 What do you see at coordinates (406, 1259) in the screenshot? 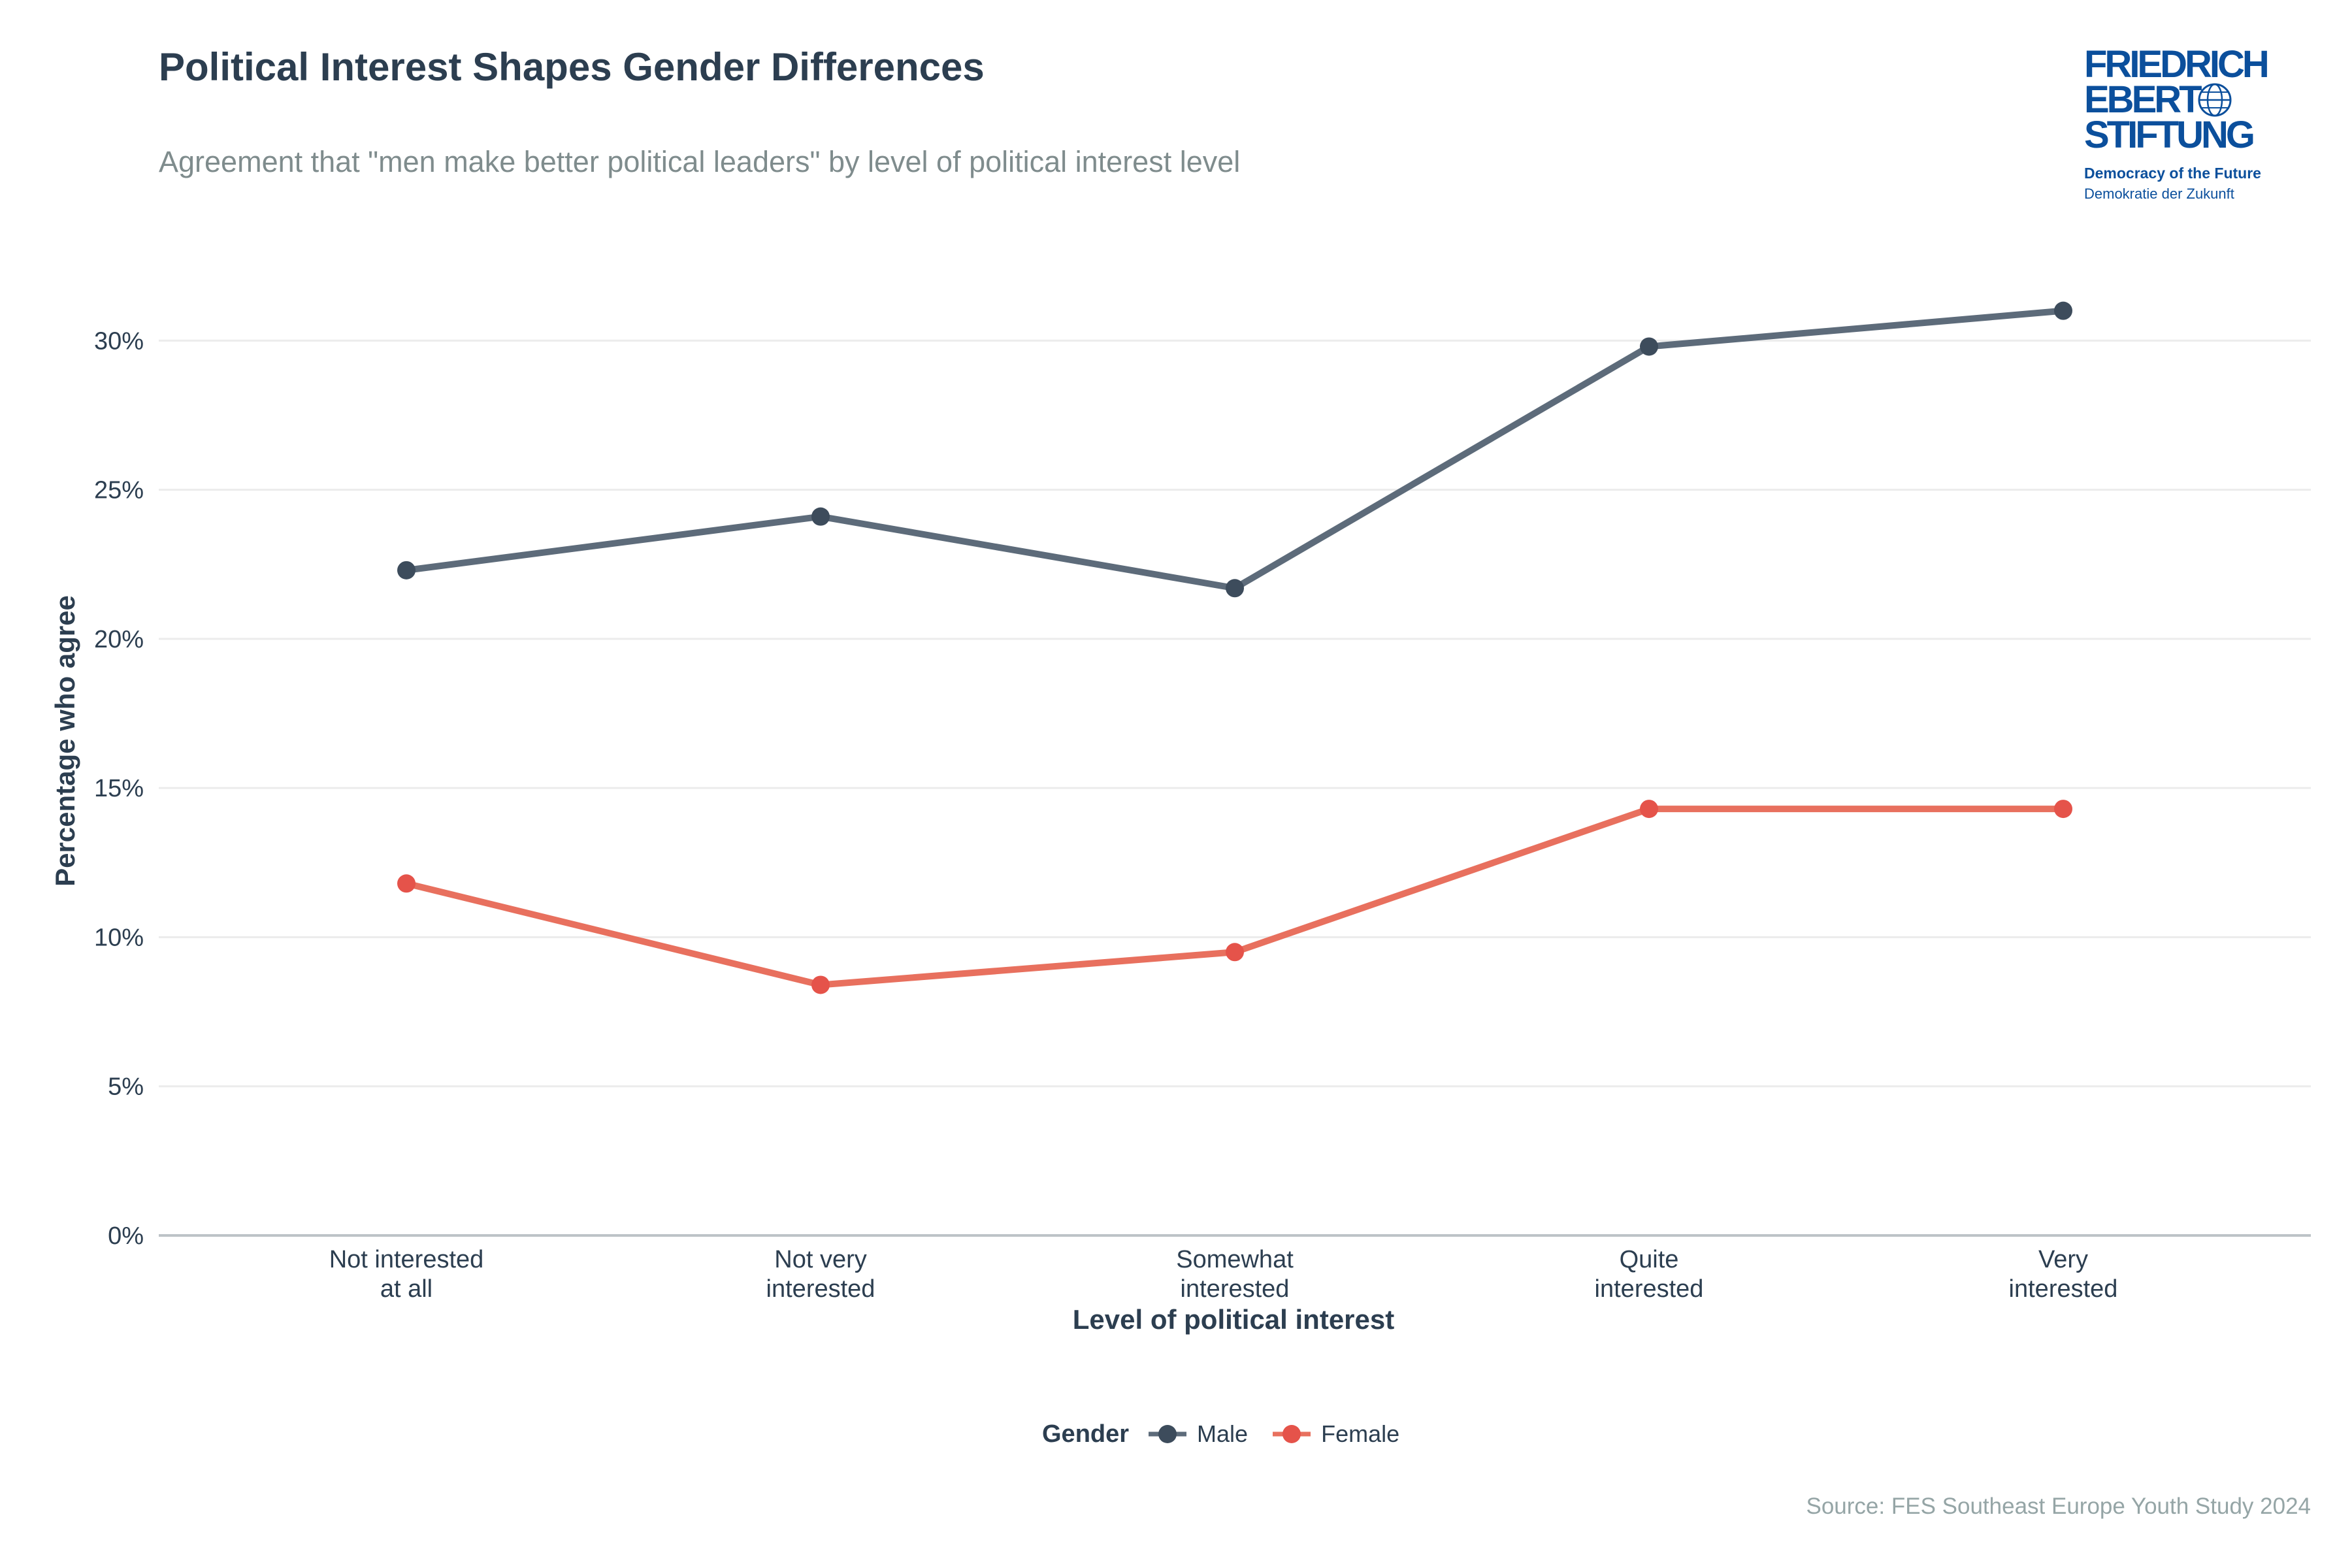
I see `x-tick-label-0-line-0: Not interested` at bounding box center [406, 1259].